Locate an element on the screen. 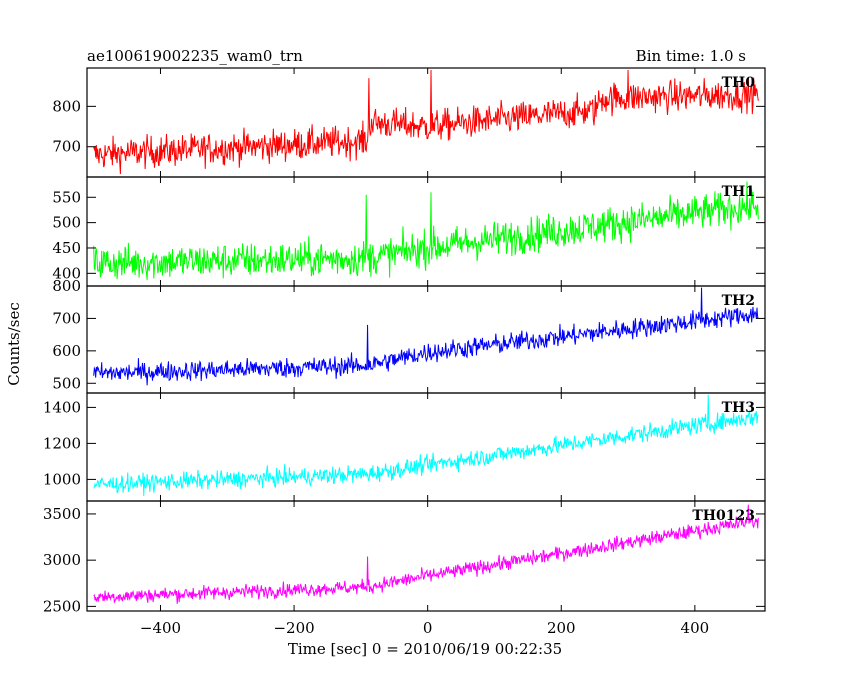 This screenshot has height=680, width=850. panel-th2: 500 600 700 800 TH2 is located at coordinates (409, 335).